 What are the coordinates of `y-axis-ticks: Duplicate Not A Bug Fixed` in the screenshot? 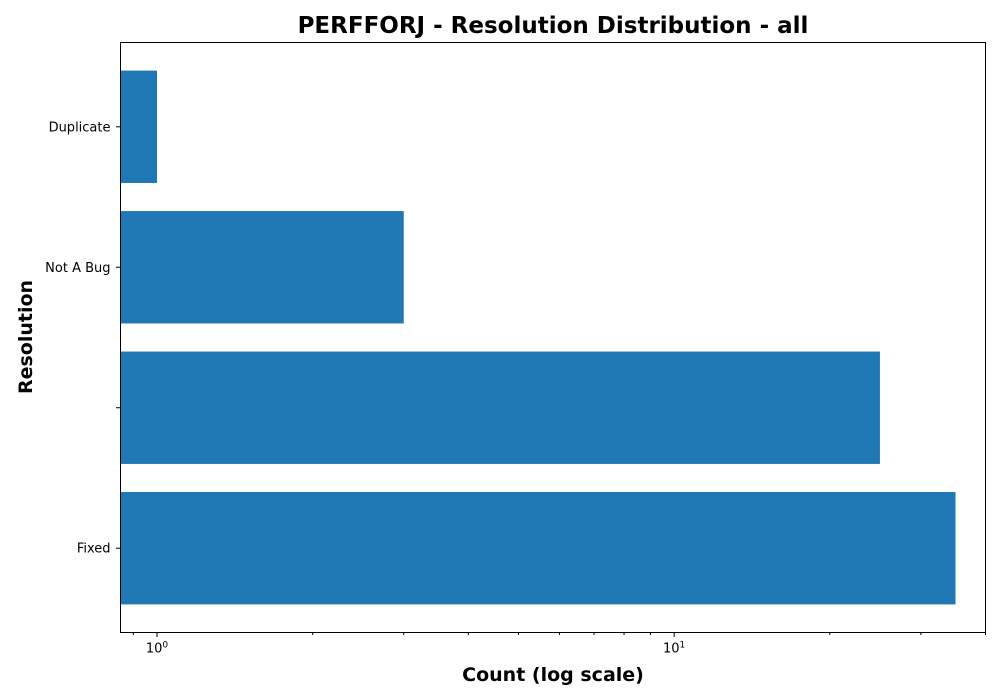 It's located at (83, 338).